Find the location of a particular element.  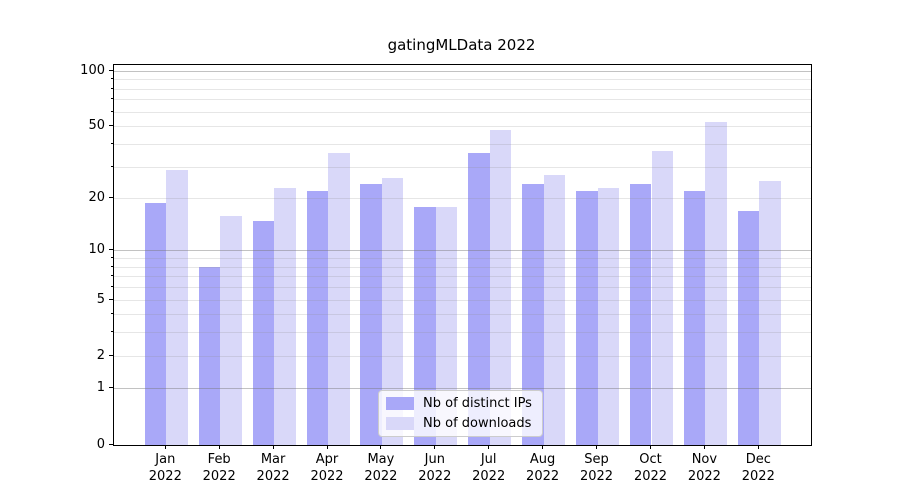

x-tick-nov is located at coordinates (704, 447).